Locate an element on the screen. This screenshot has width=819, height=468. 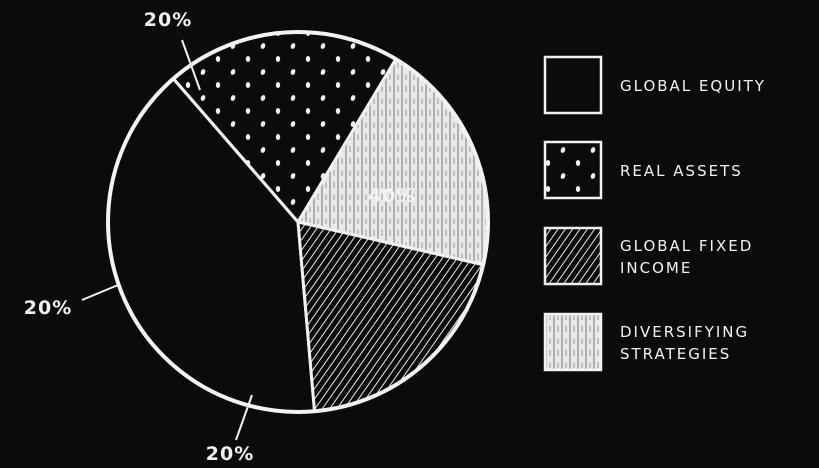
slice-label-real-assets: 20% is located at coordinates (168, 20).